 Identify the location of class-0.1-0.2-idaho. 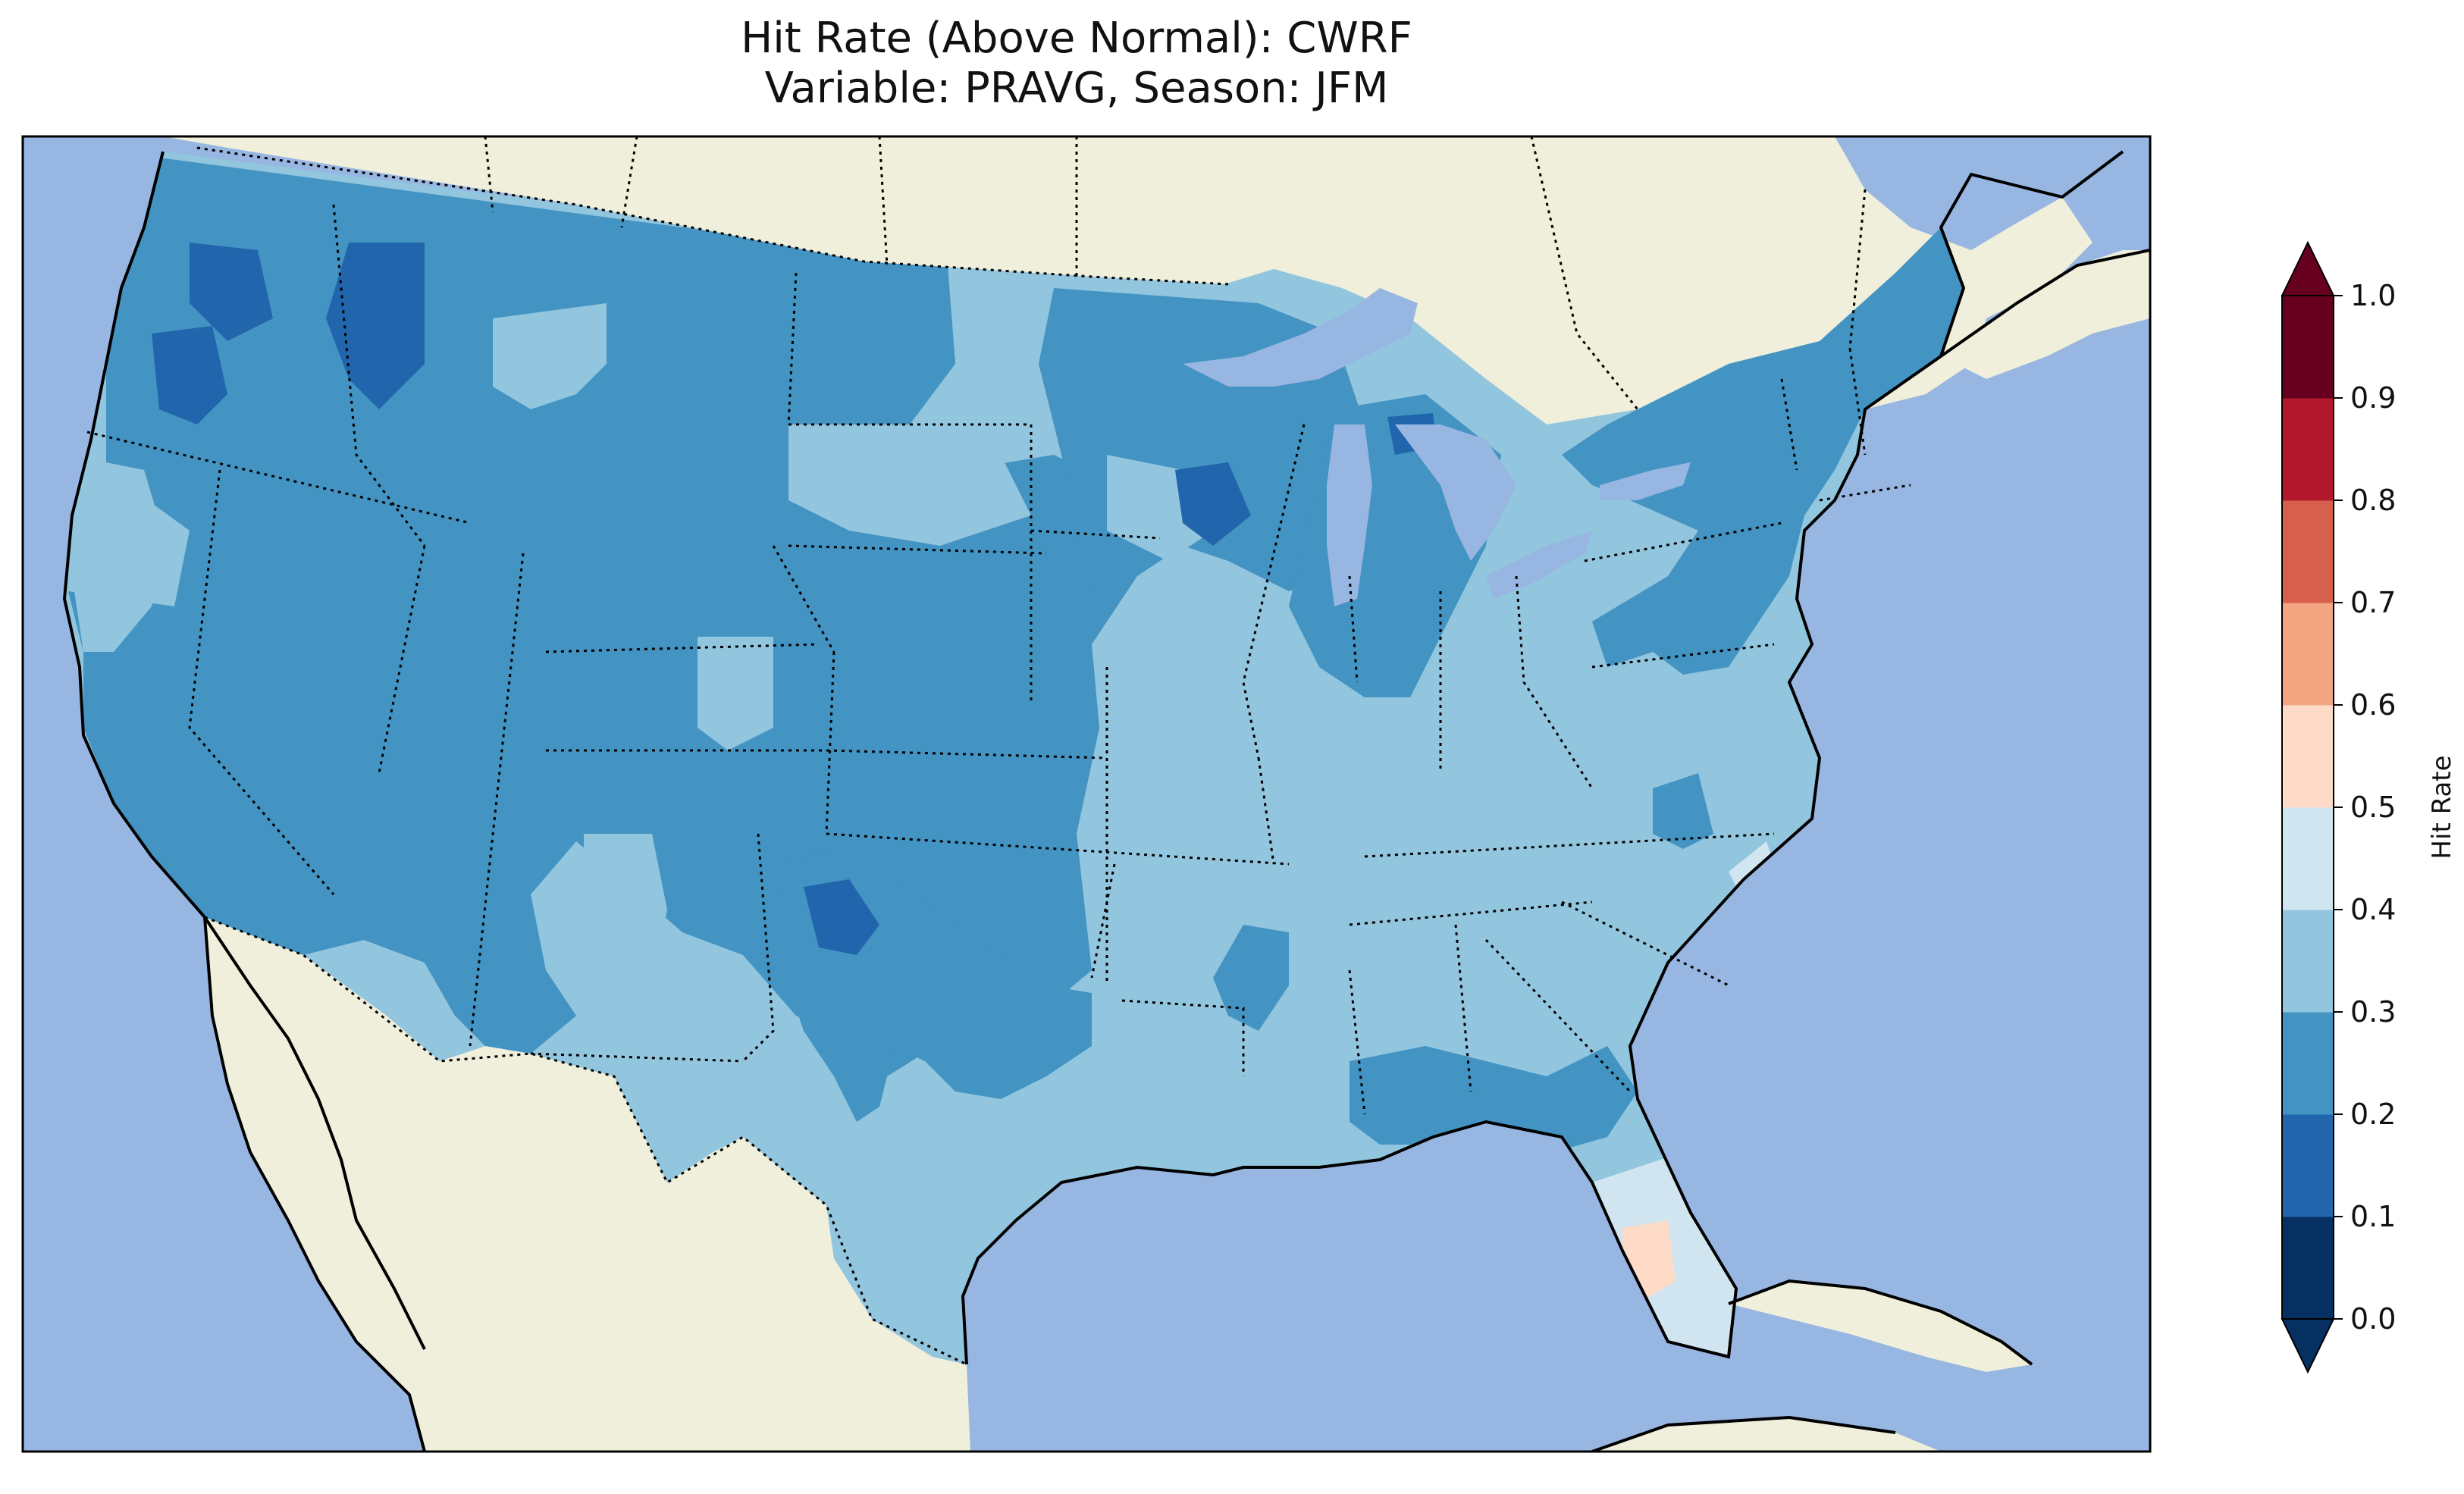
(376, 326).